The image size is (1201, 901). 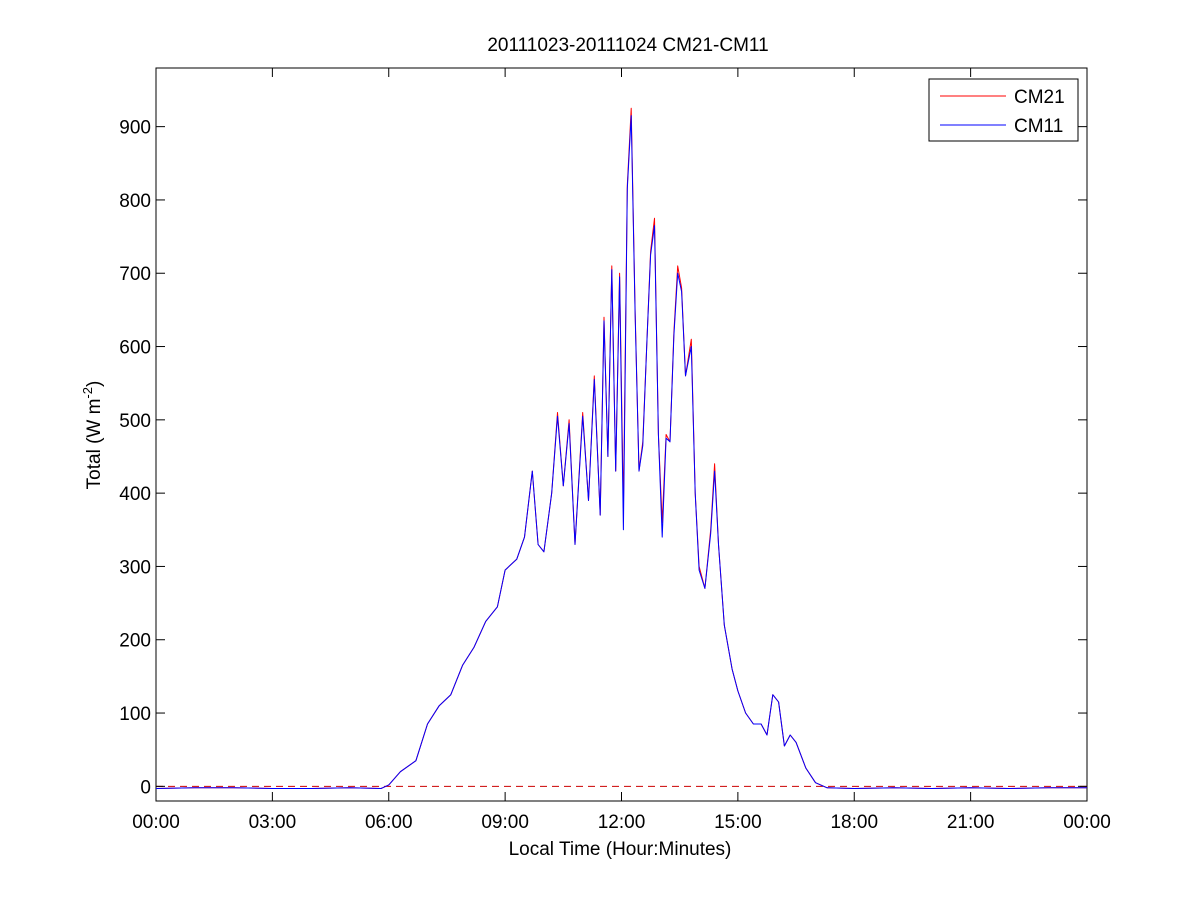 I want to click on y-tick-labels: 0 100 200 300 400 500 600 700 800 900, so click(x=135, y=458).